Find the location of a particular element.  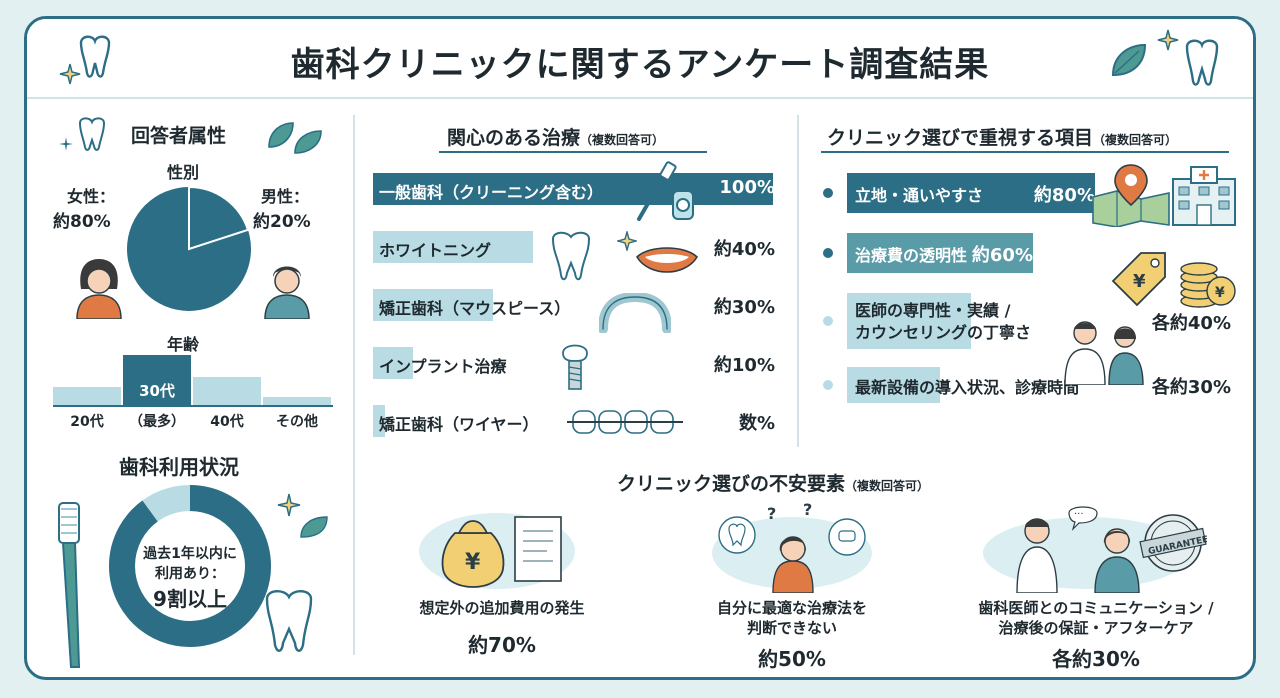

usage-heading: 歯科利用状況 is located at coordinates (179, 467).